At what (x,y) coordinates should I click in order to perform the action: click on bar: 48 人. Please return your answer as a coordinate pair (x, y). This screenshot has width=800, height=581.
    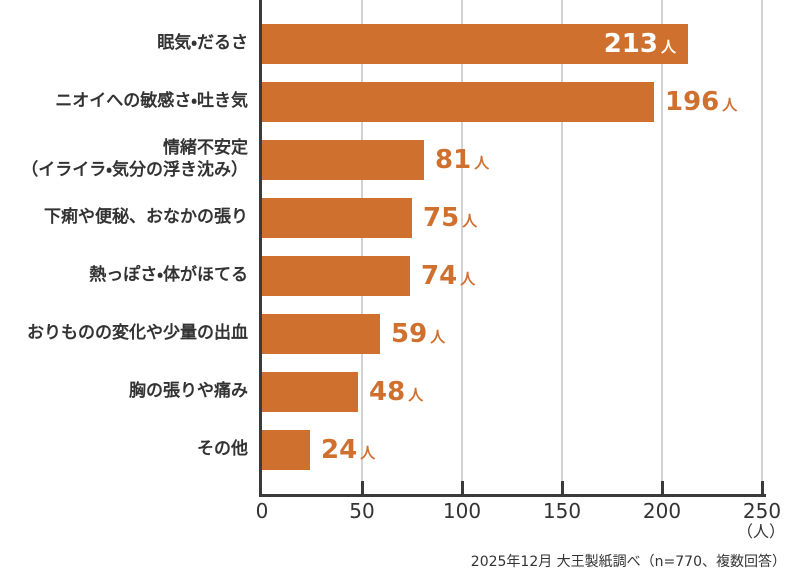
    Looking at the image, I should click on (342, 392).